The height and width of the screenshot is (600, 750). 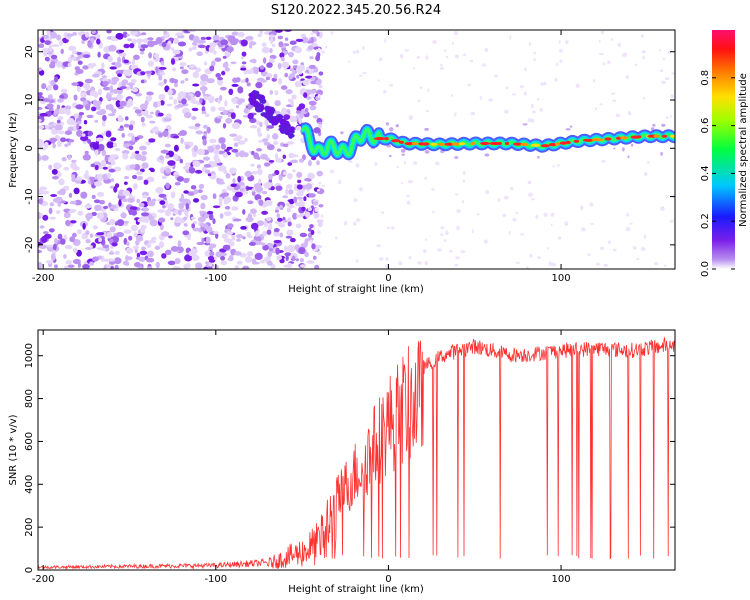 What do you see at coordinates (705, 221) in the screenshot?
I see `colorbar-tick-label: 0.2` at bounding box center [705, 221].